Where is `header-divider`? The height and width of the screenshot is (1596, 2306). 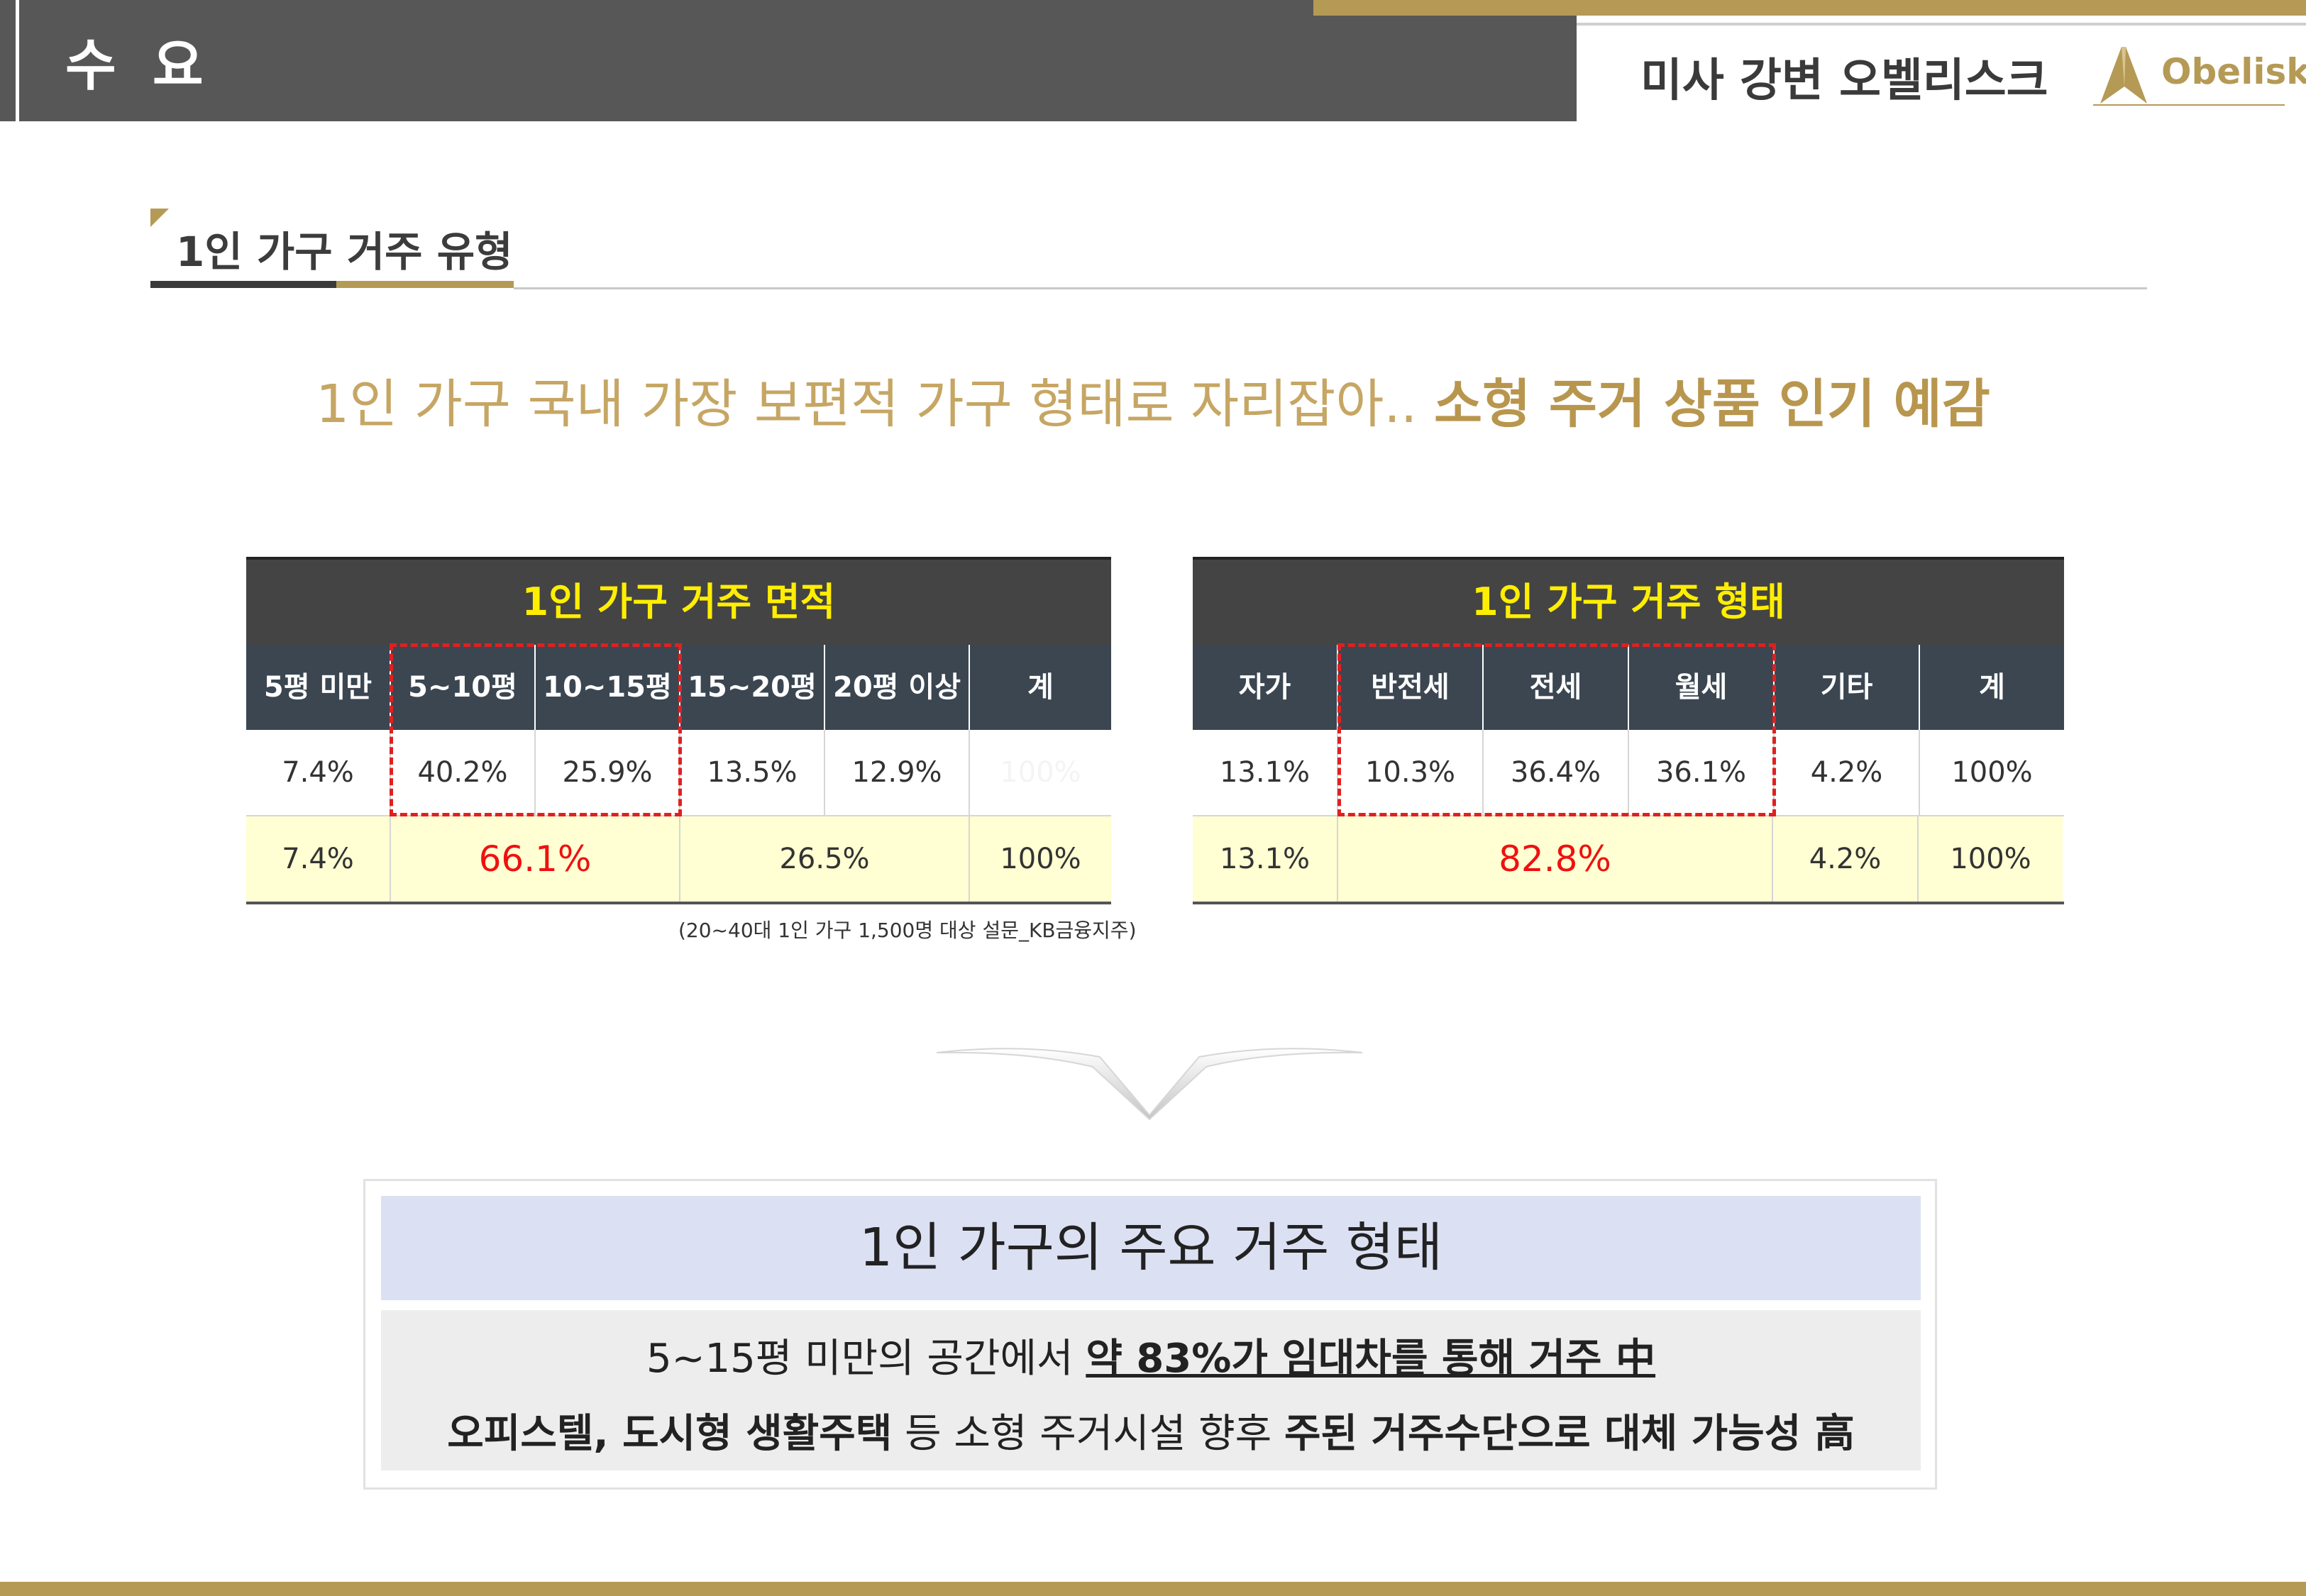 header-divider is located at coordinates (17, 60).